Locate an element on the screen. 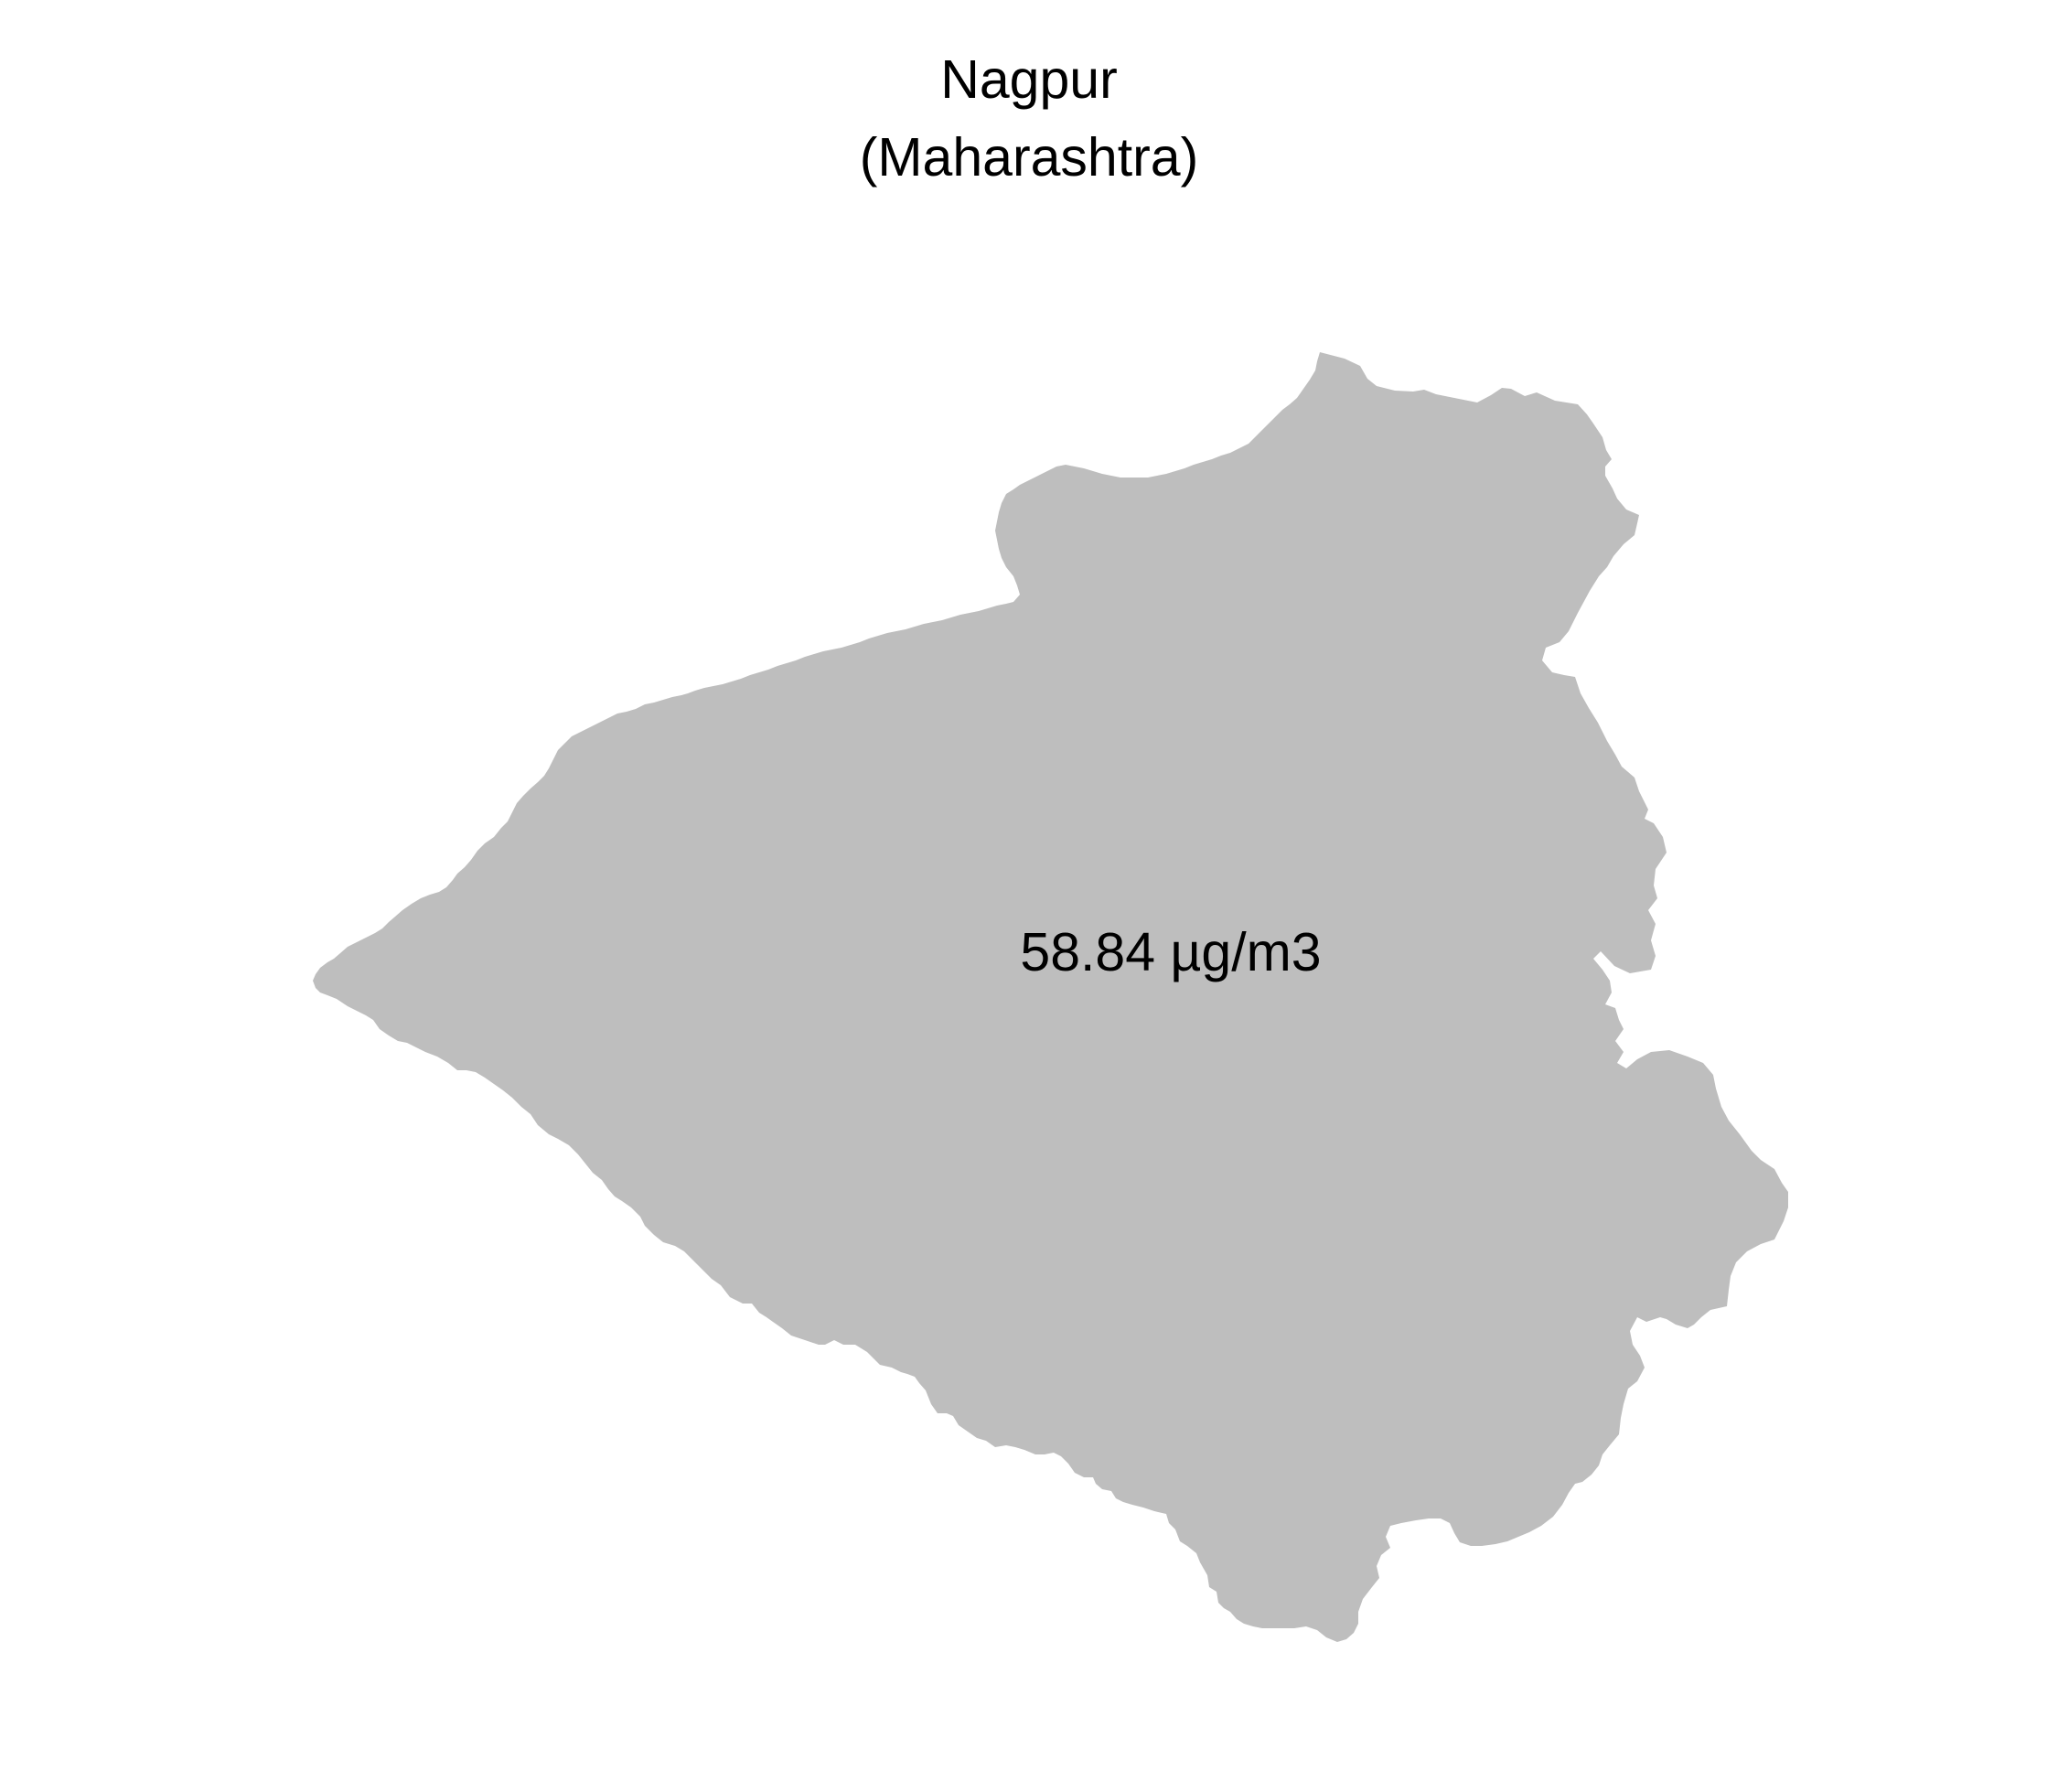 The image size is (2058, 1792). pm25-value-label: 58.84 µg/m3 is located at coordinates (1171, 952).